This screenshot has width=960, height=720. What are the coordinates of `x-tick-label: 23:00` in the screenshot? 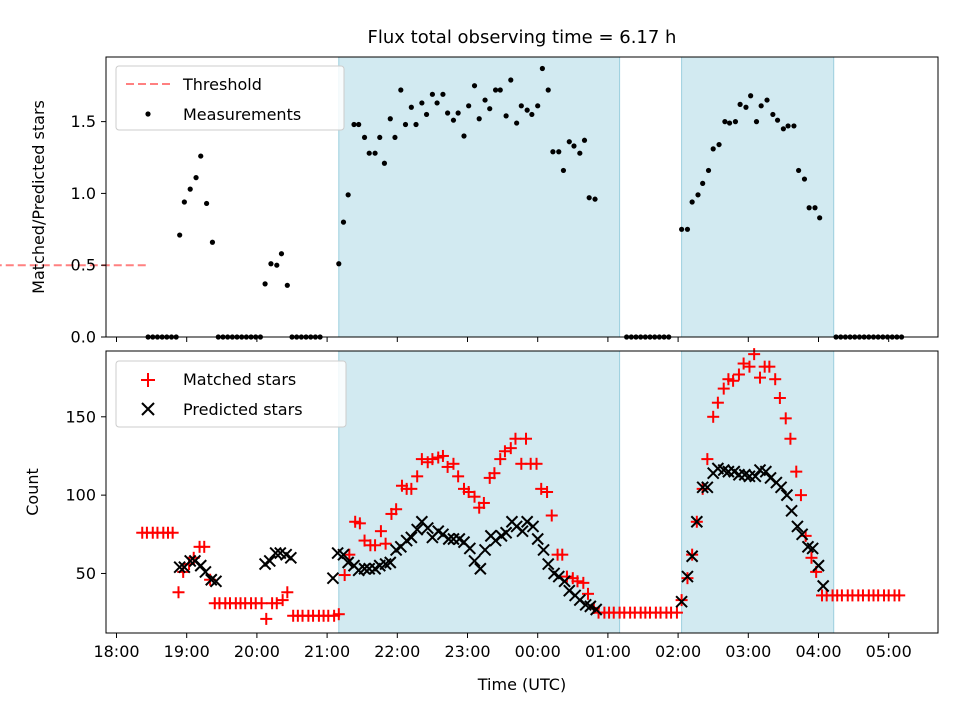 It's located at (467, 651).